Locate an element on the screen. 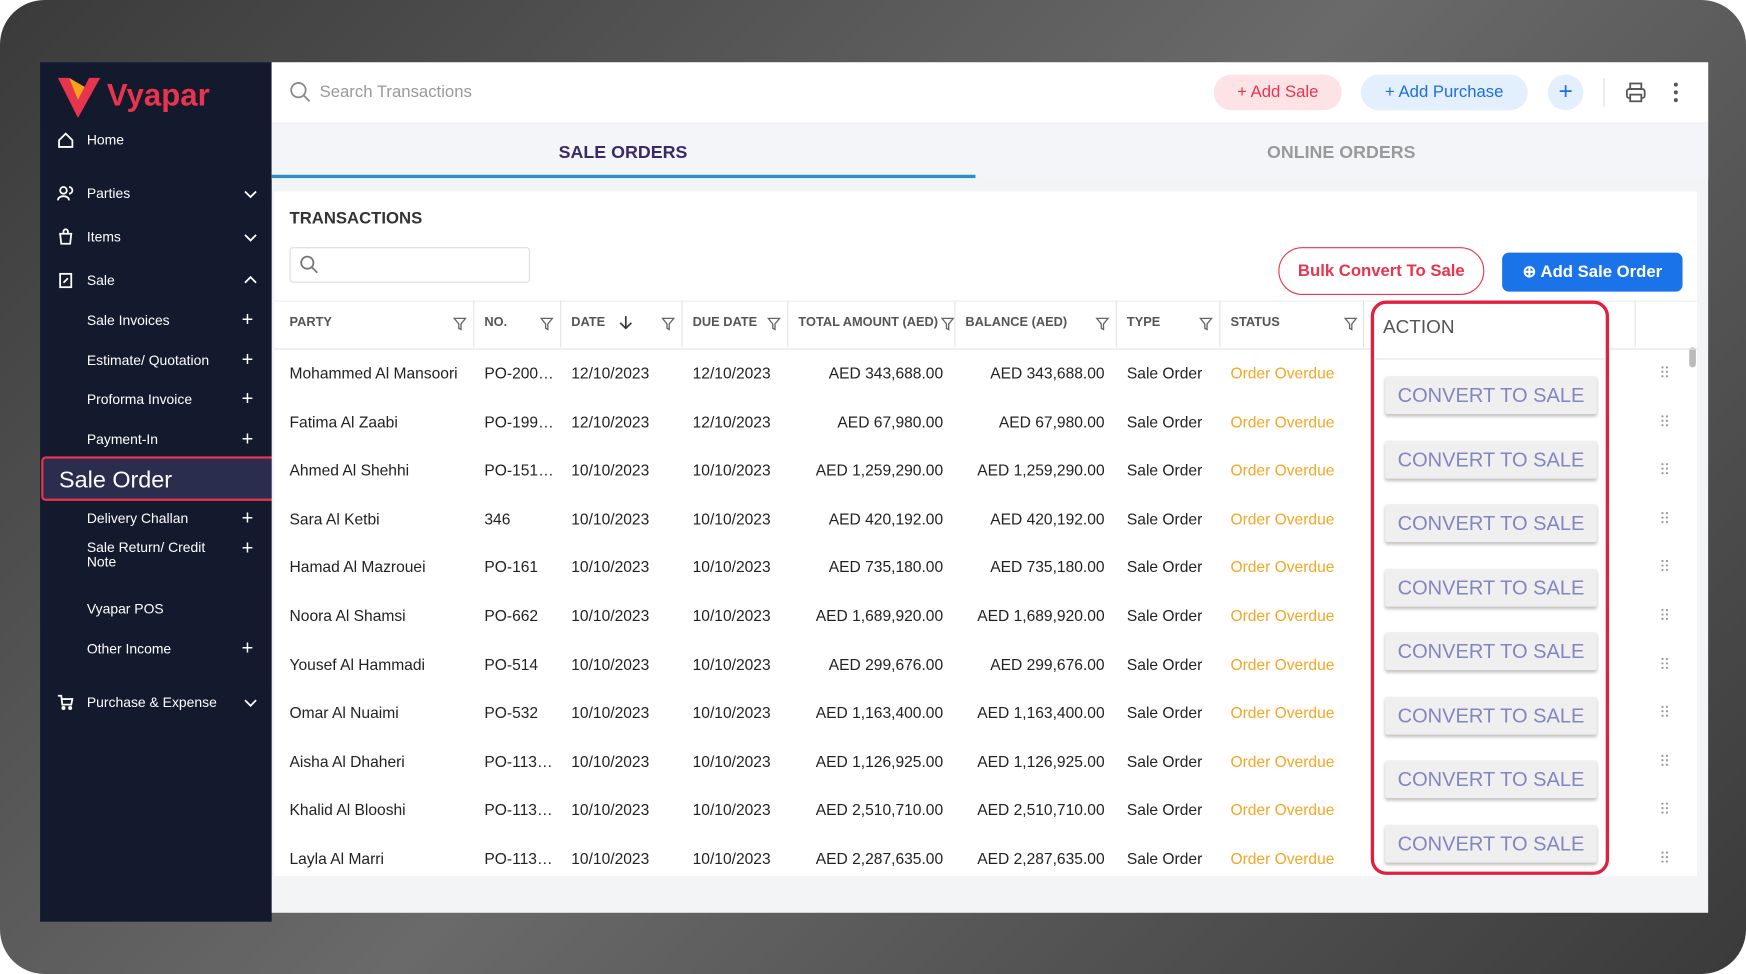 The height and width of the screenshot is (974, 1746). add-sale-order-button: ⊕ Add Sale Order is located at coordinates (1592, 272).